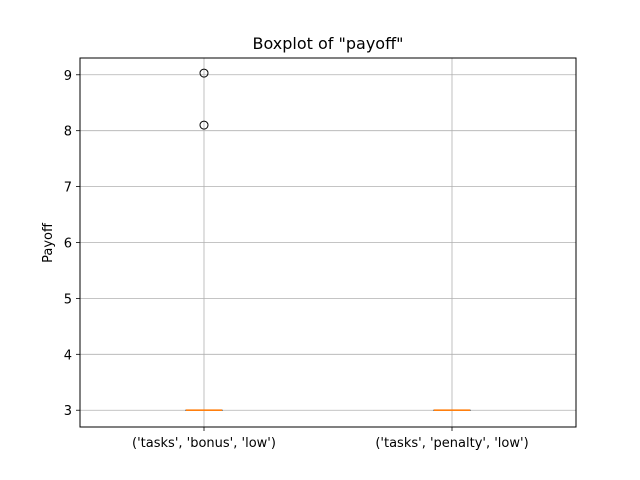 This screenshot has height=480, width=640. Describe the element at coordinates (451, 443) in the screenshot. I see `x-tick-label: ('tasks', 'penalty', 'low')` at that location.